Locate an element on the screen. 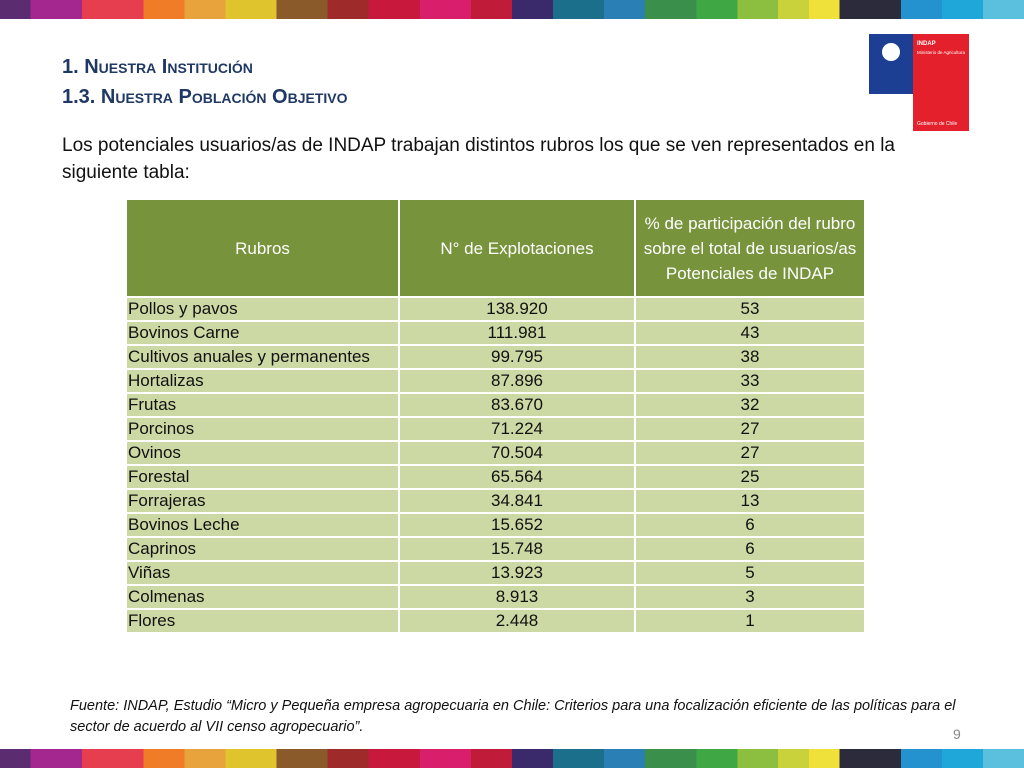  table-cell: 138.920 is located at coordinates (517, 309).